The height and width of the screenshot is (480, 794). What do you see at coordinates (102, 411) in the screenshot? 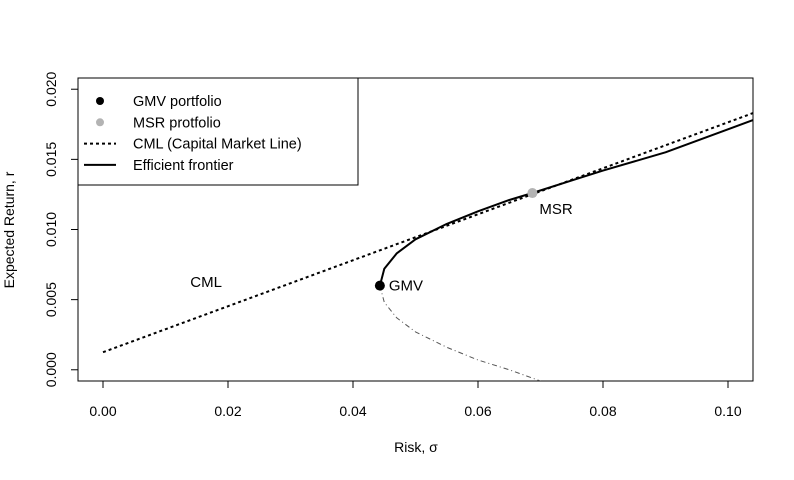
I see `x-tick-label: 0.00` at bounding box center [102, 411].